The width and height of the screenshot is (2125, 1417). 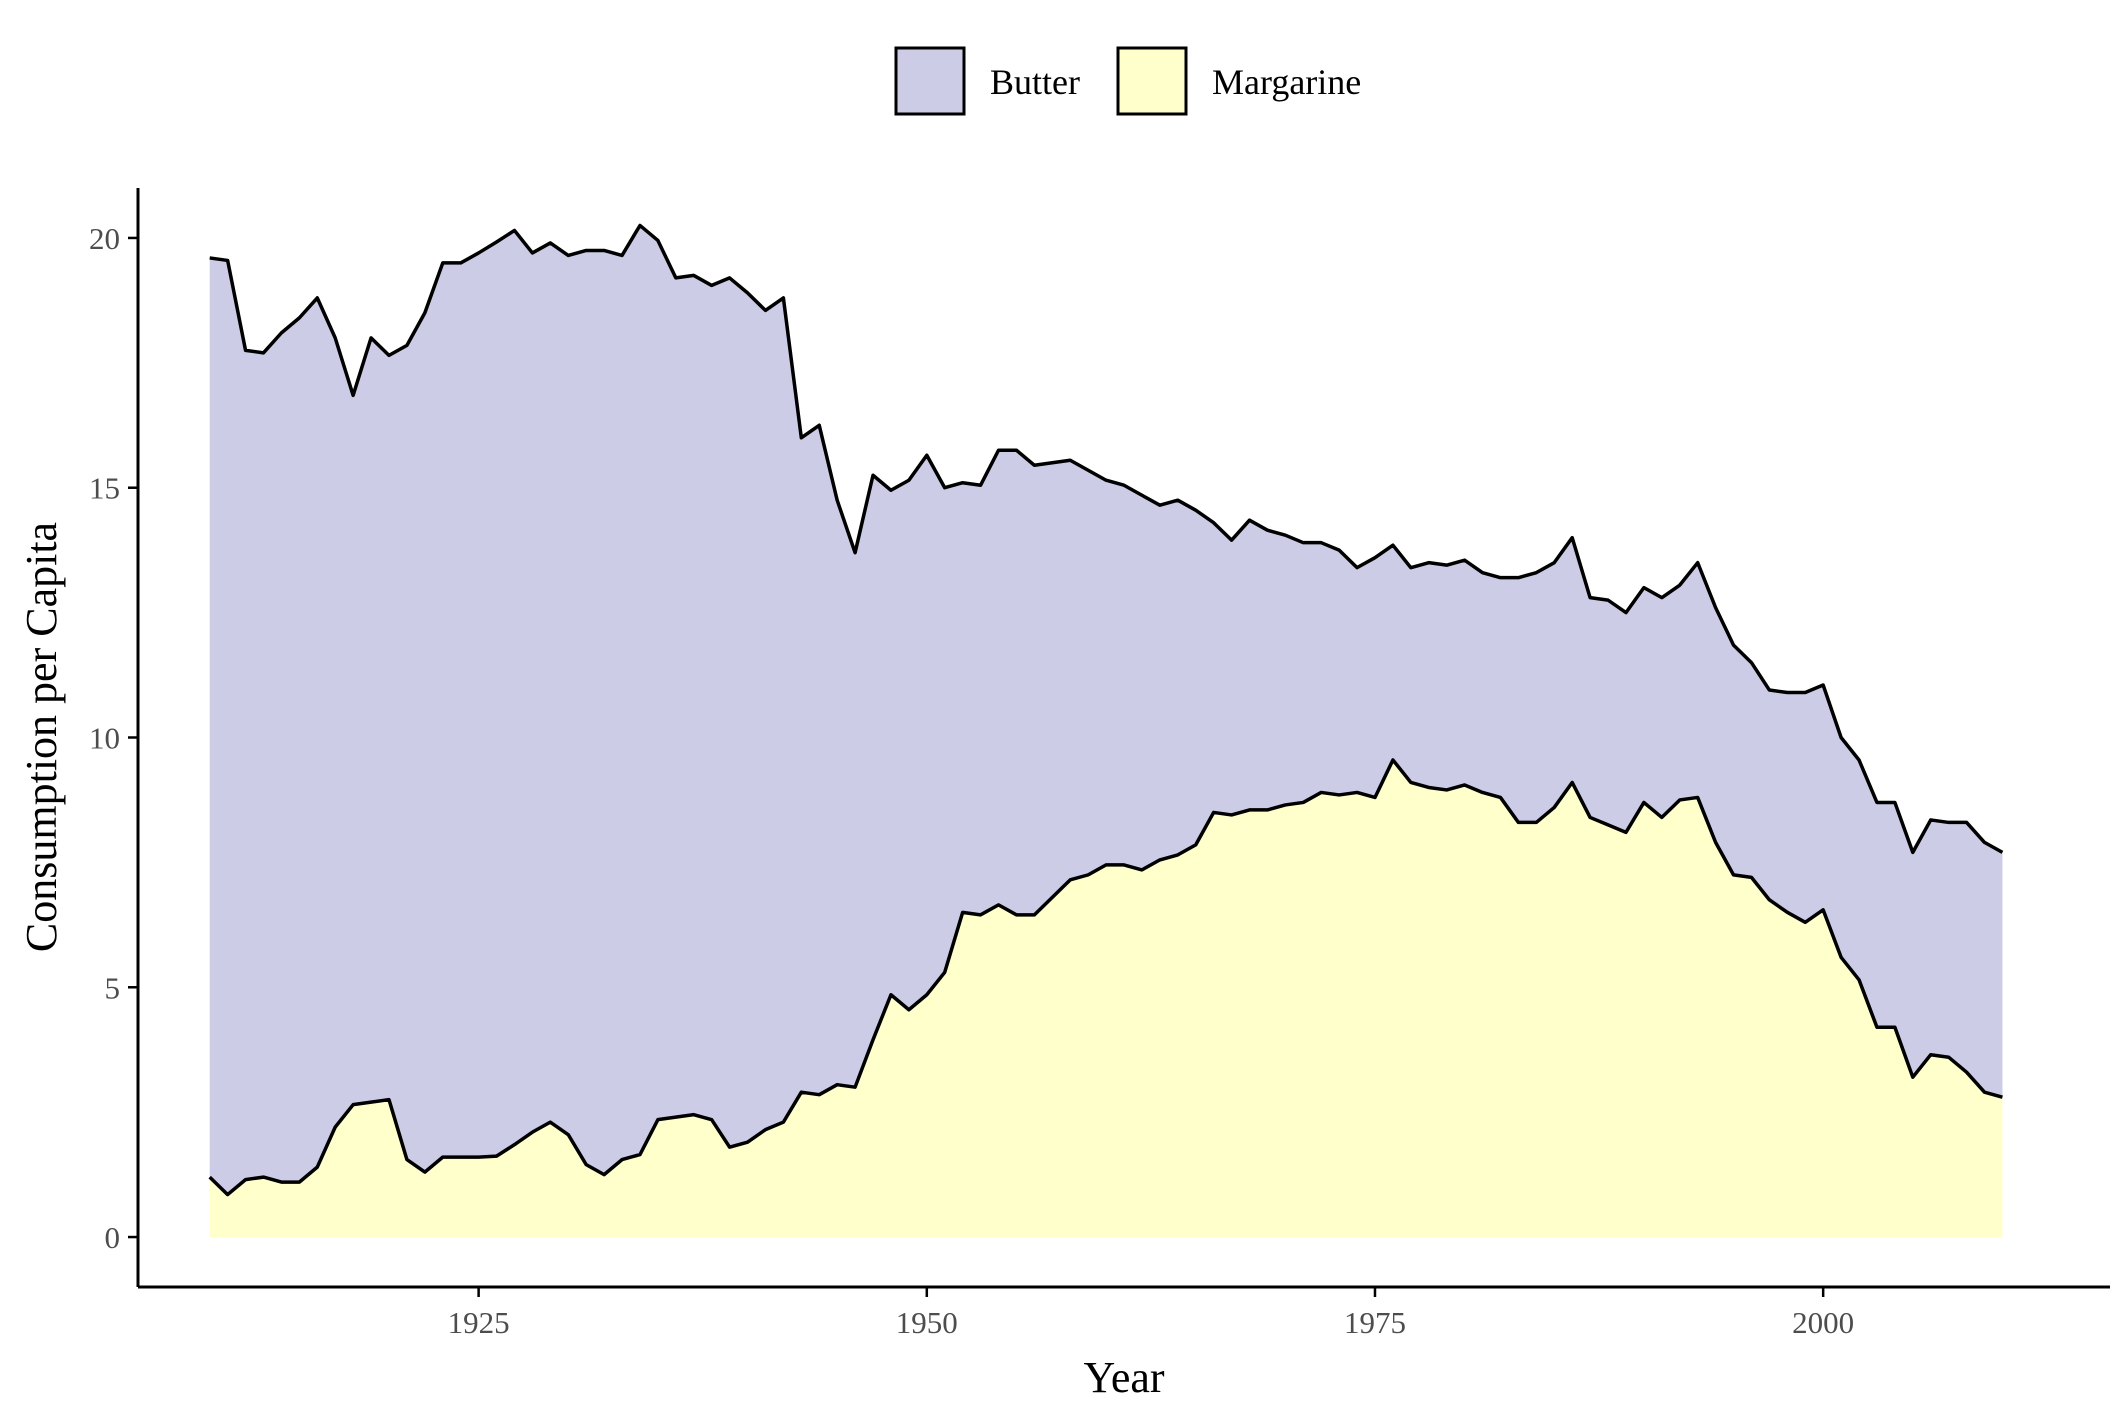 I want to click on y-axis-title: Consumption per Capita, so click(x=41, y=737).